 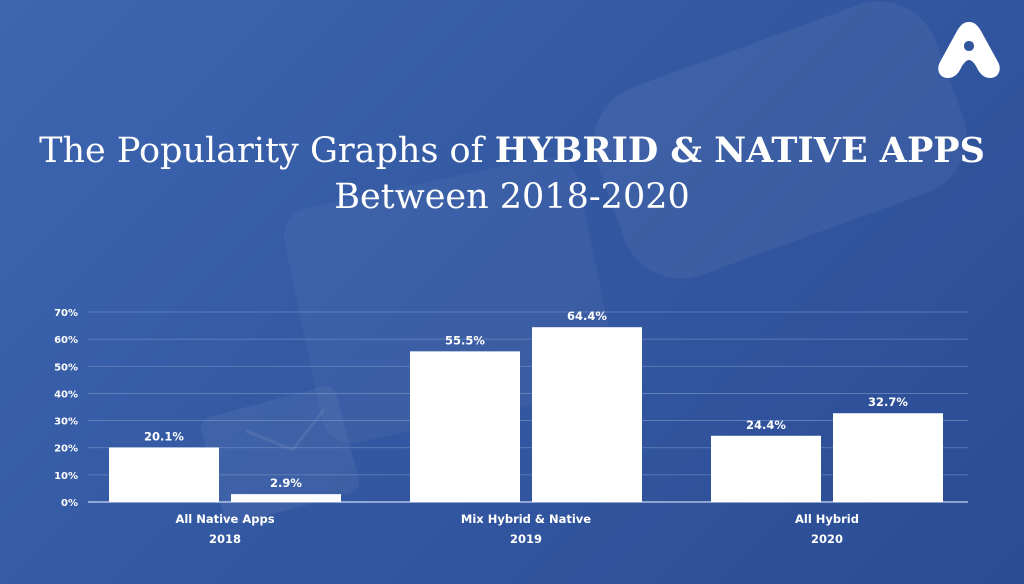 I want to click on data-label: 20.1%, so click(x=164, y=436).